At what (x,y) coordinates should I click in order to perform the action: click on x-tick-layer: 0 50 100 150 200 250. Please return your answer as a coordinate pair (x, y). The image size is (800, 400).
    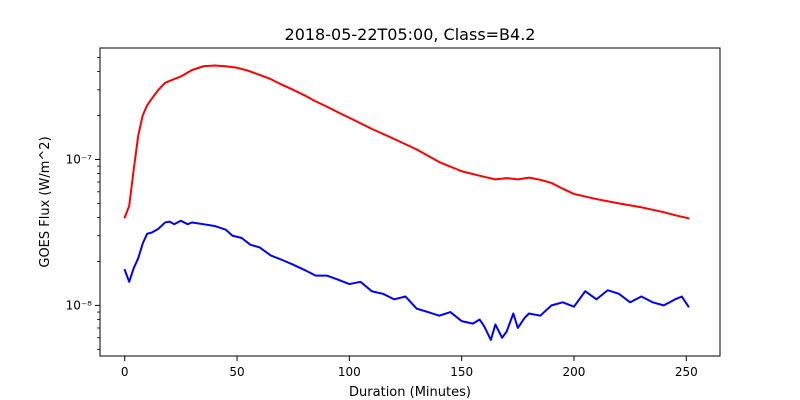
    Looking at the image, I should click on (409, 367).